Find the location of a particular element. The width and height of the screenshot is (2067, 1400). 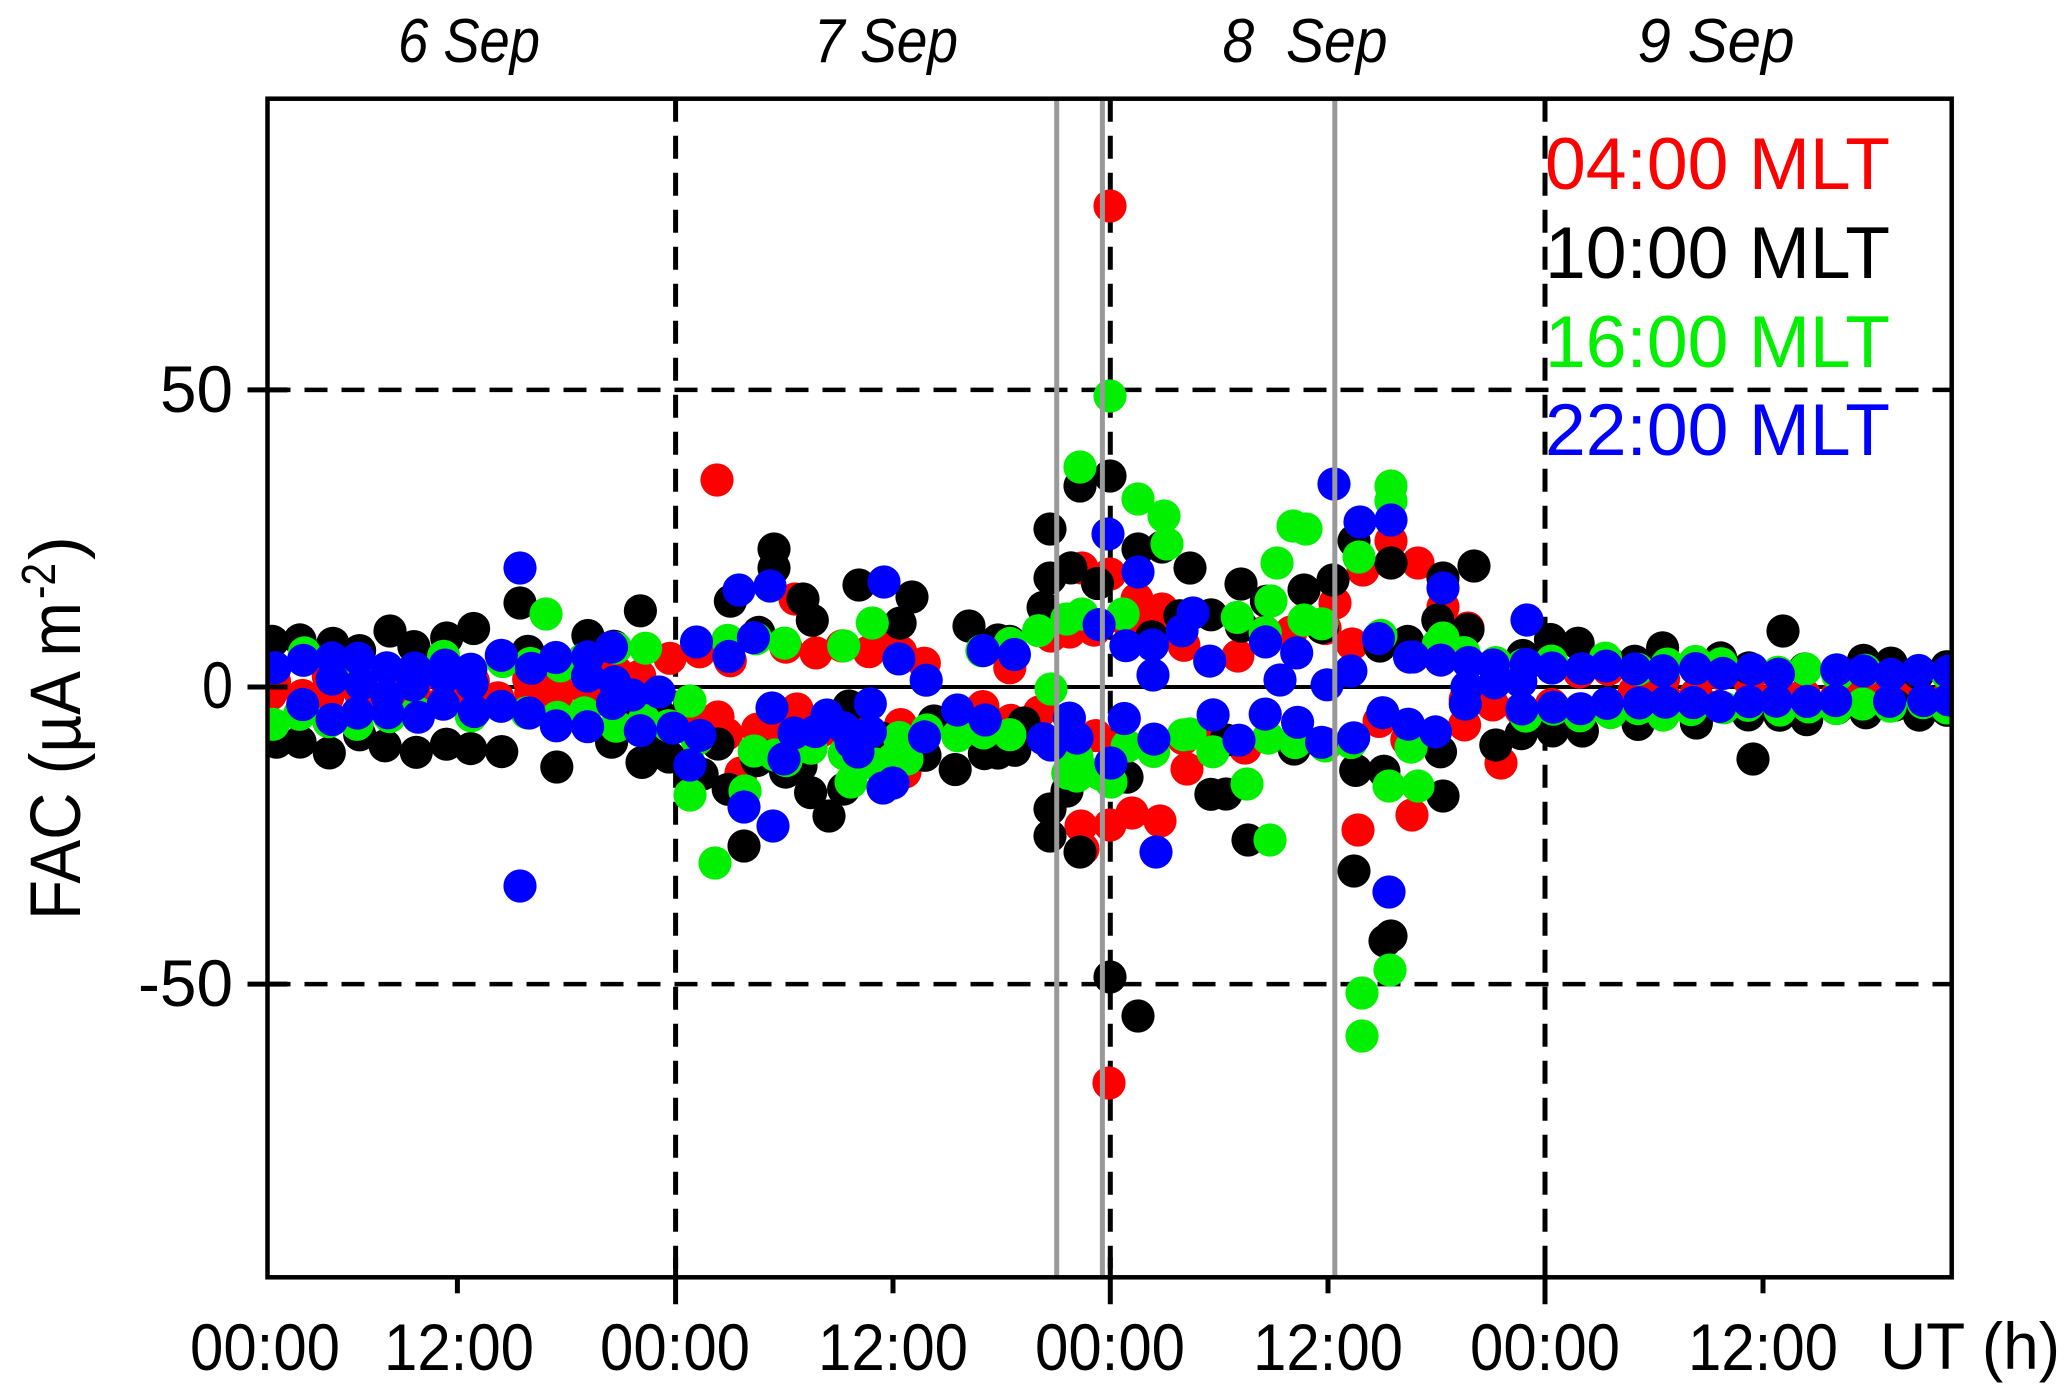

svg-text: 22:00 MLT is located at coordinates (1717, 430).